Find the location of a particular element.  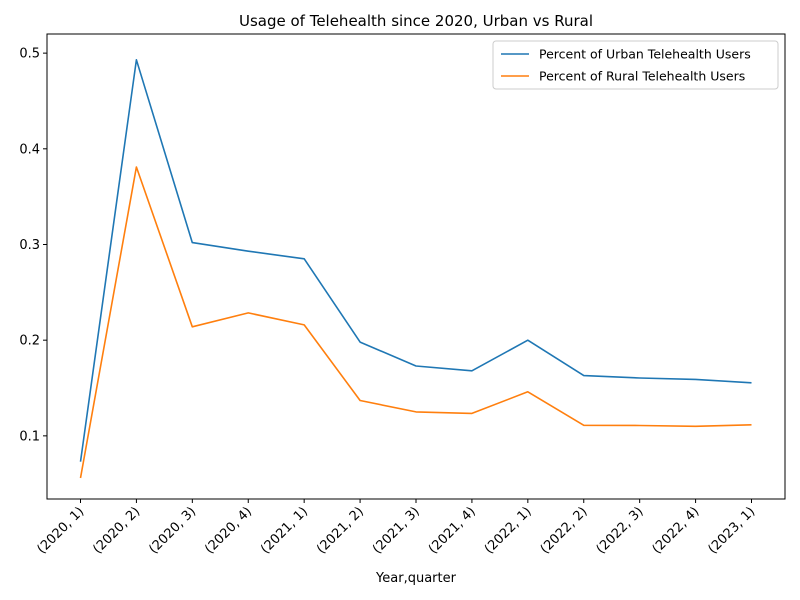

legend-label: Percent of Rural Telehealth Users is located at coordinates (642, 76).